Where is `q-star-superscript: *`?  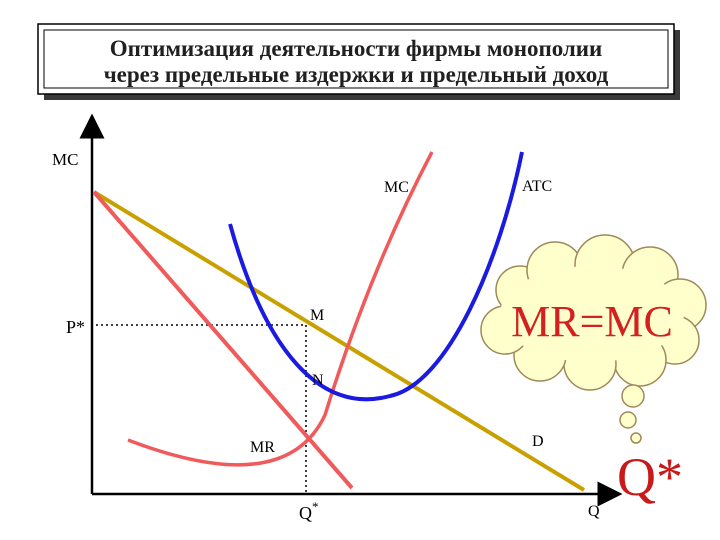
q-star-superscript: * is located at coordinates (315, 506).